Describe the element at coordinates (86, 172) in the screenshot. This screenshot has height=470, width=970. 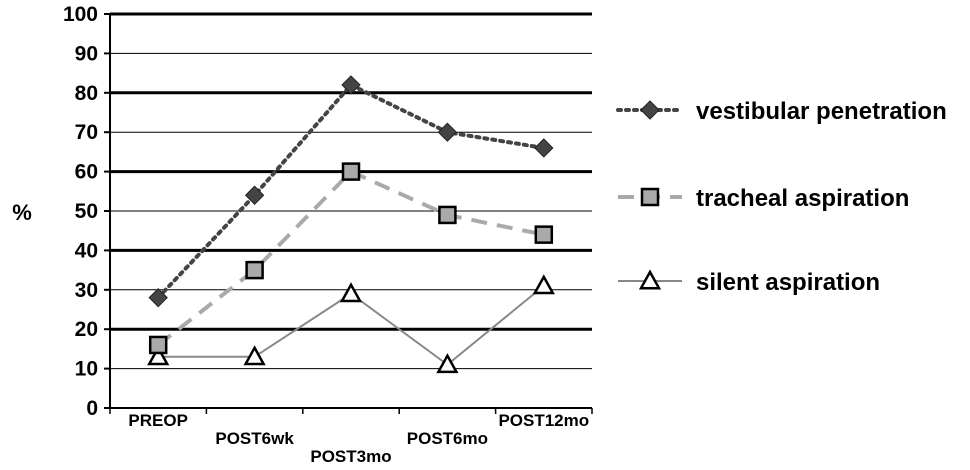
I see `y-tick-label: 60` at that location.